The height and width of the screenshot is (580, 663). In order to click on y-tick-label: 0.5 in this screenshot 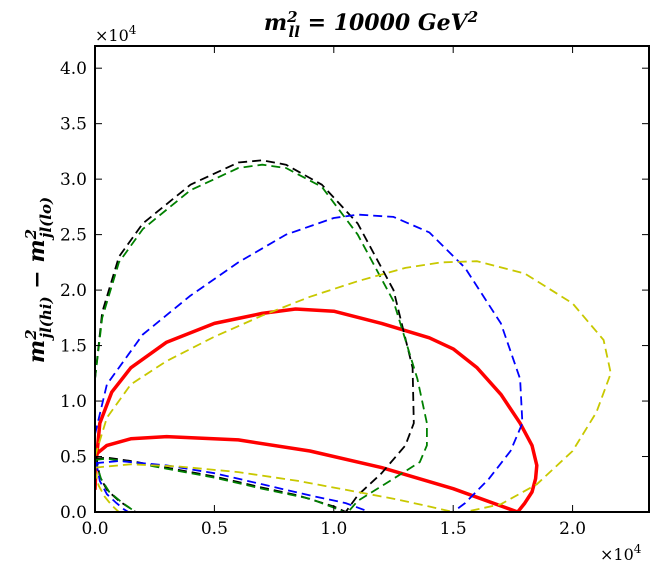, I will do `click(73, 458)`.